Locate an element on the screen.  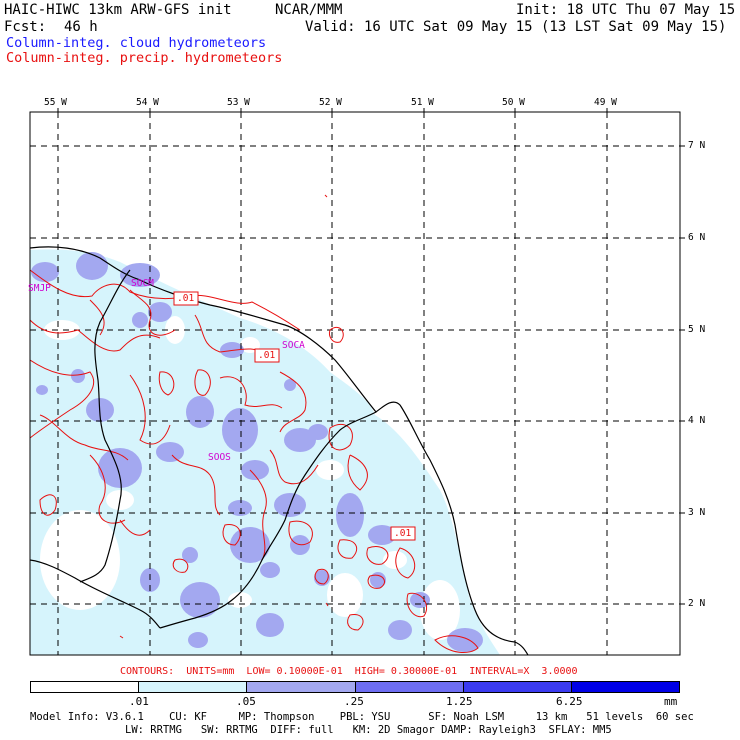
contour-label-2: .01 is located at coordinates (267, 355).